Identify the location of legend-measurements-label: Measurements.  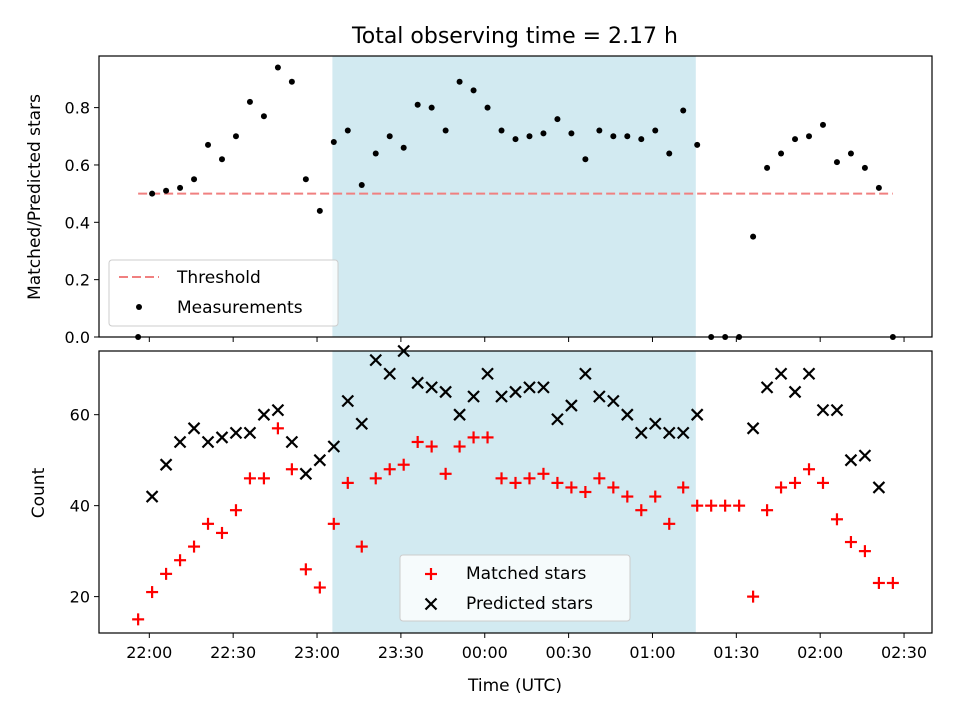
(240, 308).